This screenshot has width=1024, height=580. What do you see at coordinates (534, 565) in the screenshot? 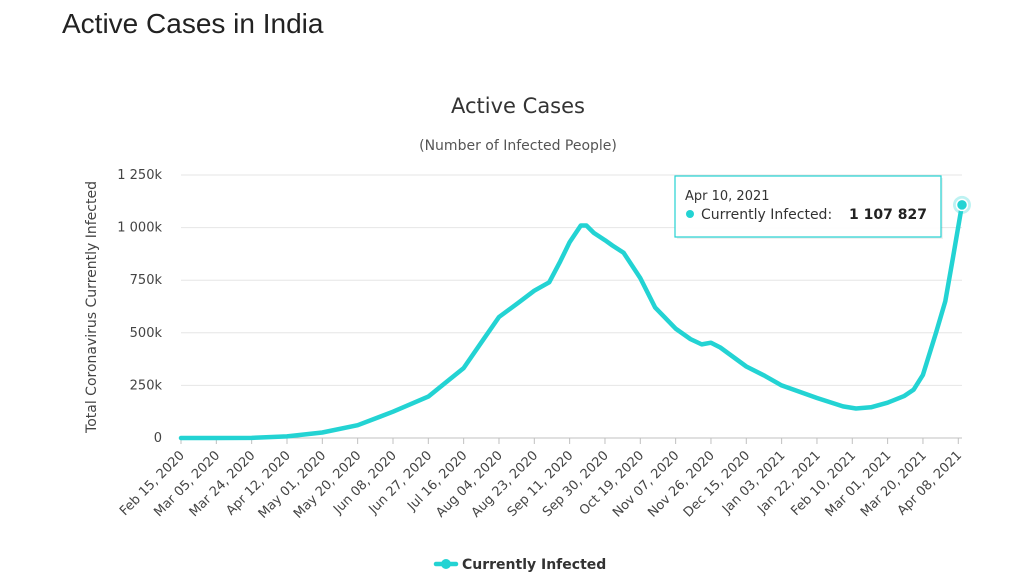
I see `legend-label: Currently Infected` at bounding box center [534, 565].